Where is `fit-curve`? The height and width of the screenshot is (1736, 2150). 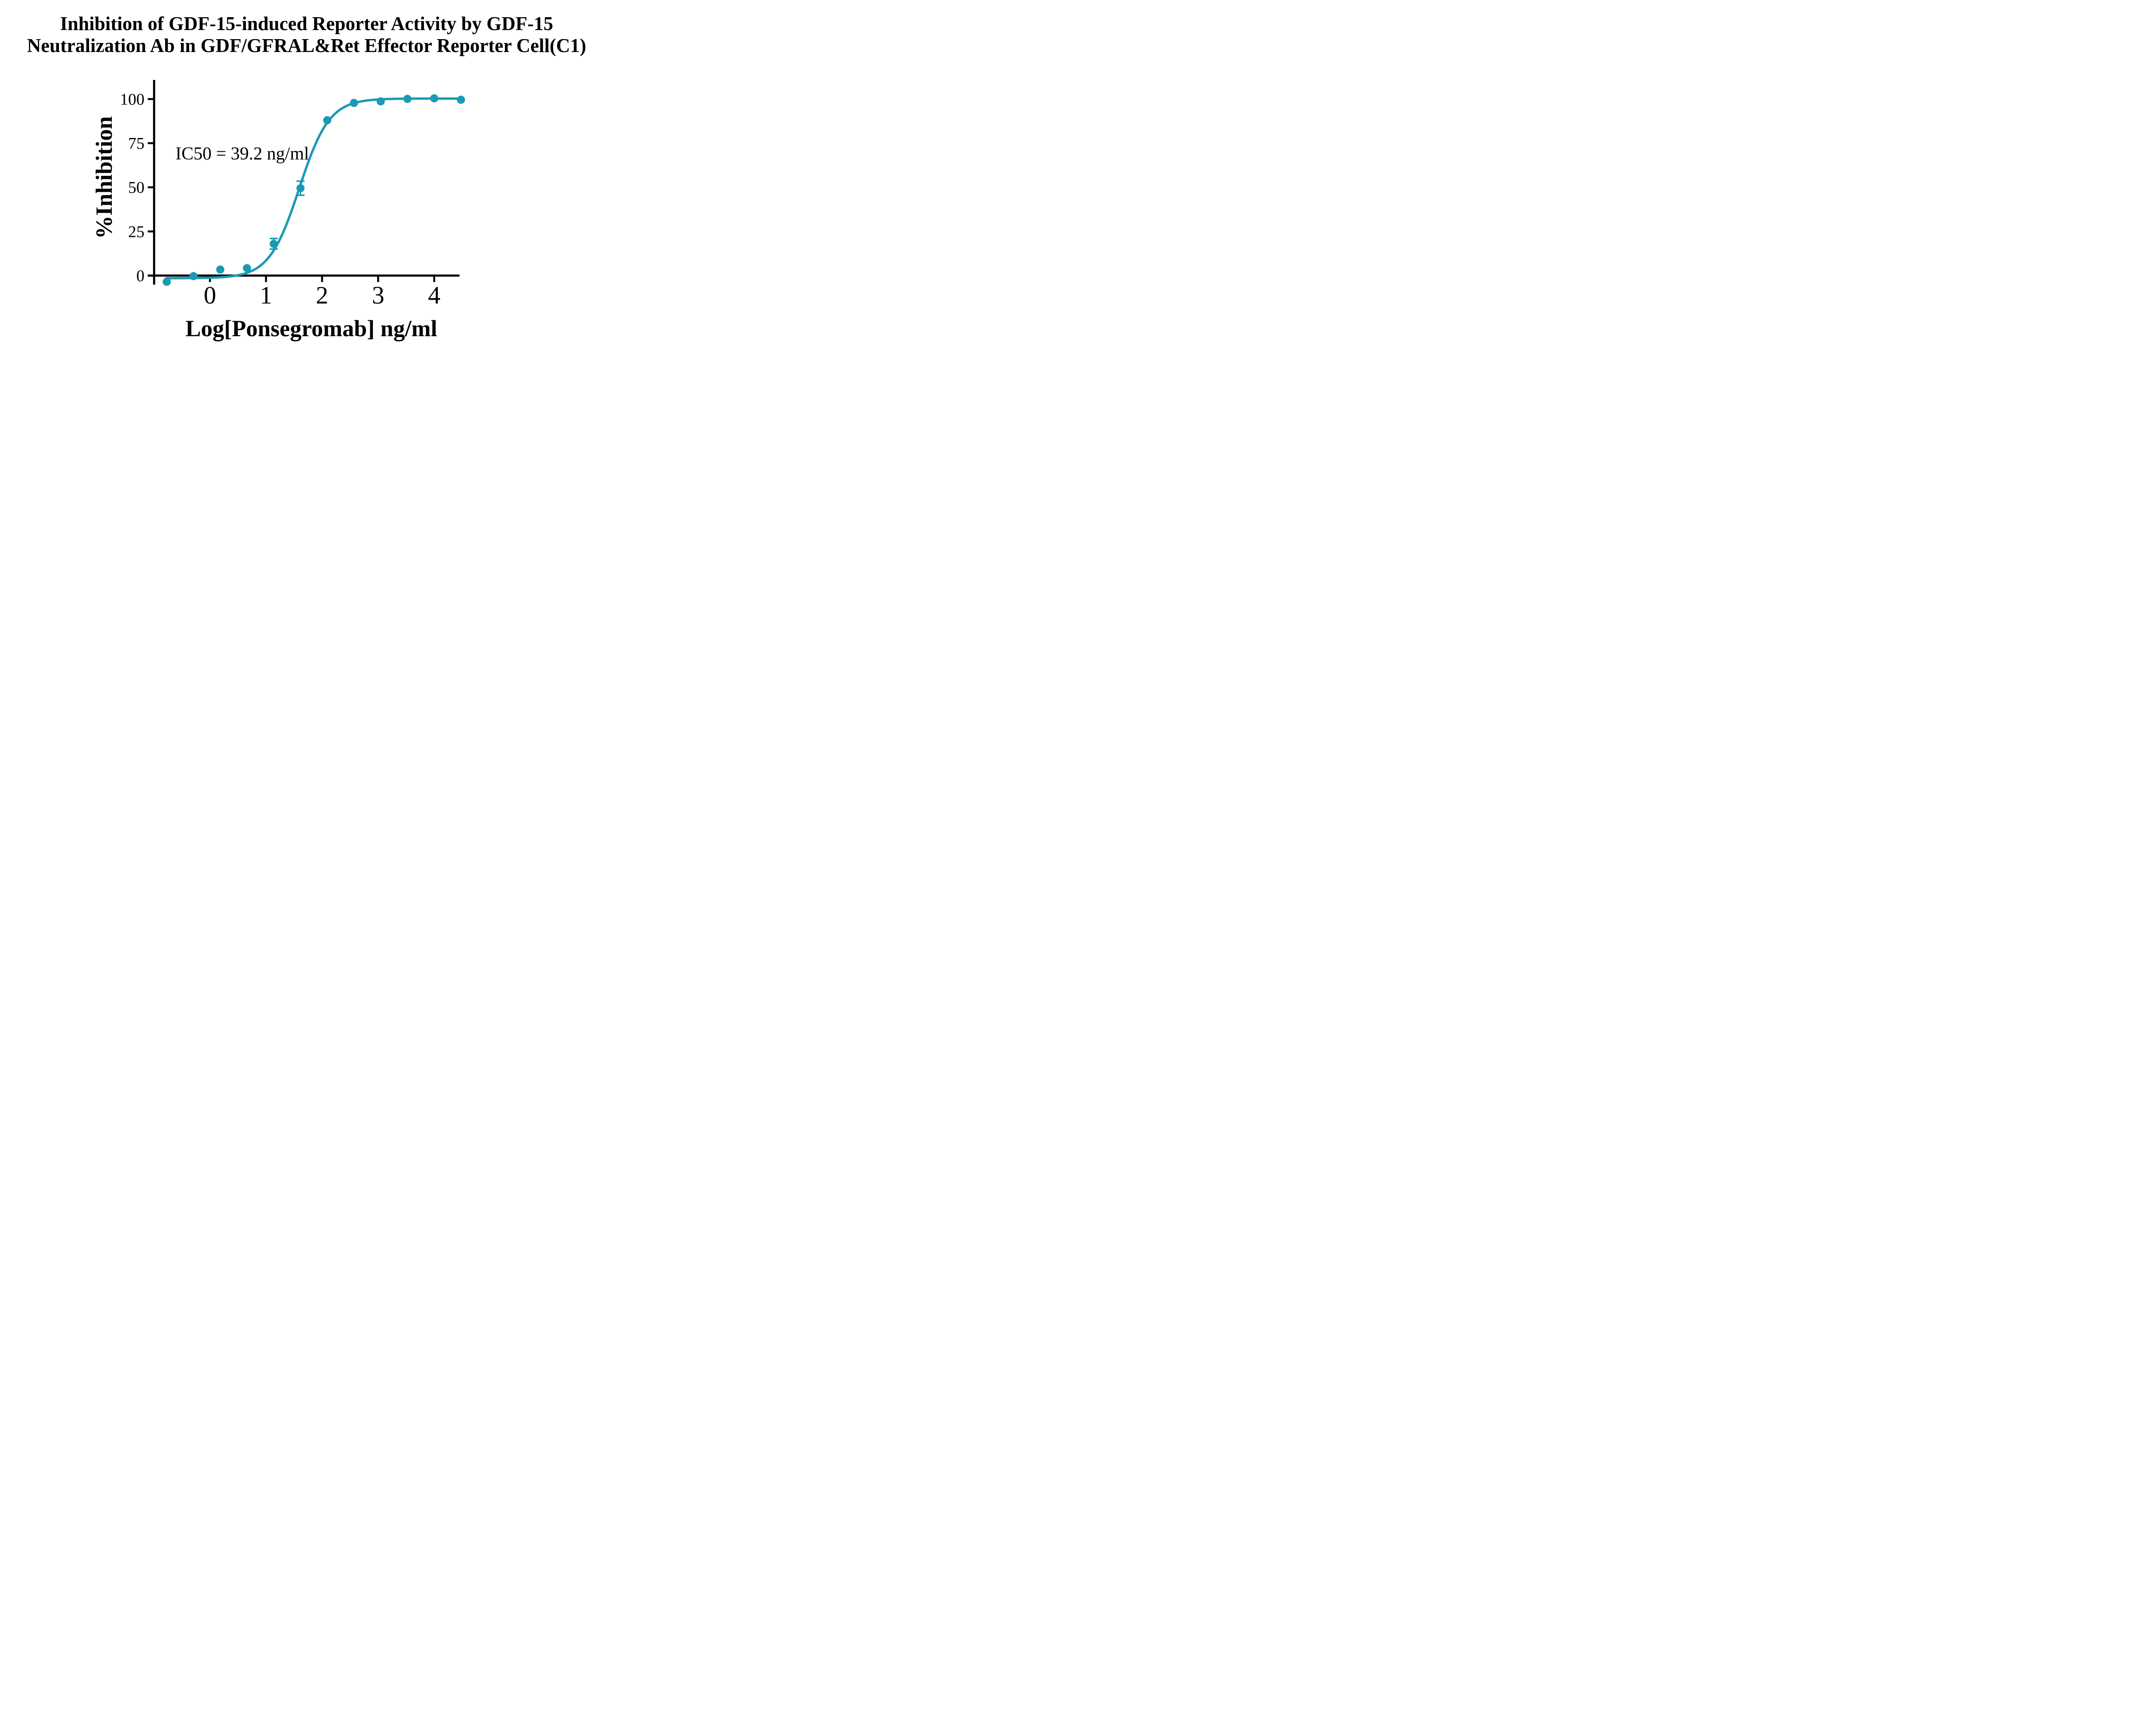
fit-curve is located at coordinates (314, 188).